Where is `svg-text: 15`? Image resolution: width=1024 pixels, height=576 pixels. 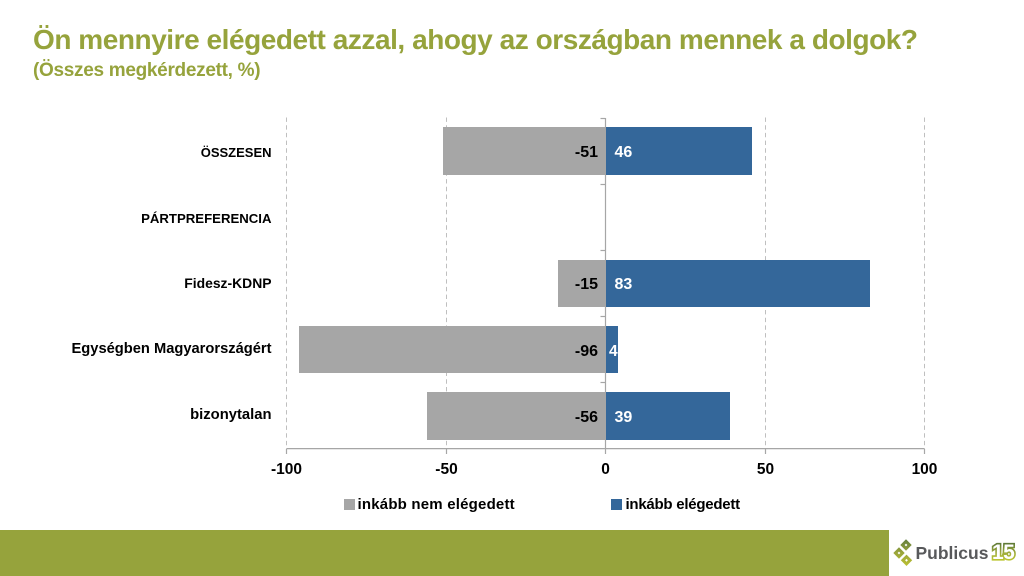 svg-text: 15 is located at coordinates (1003, 552).